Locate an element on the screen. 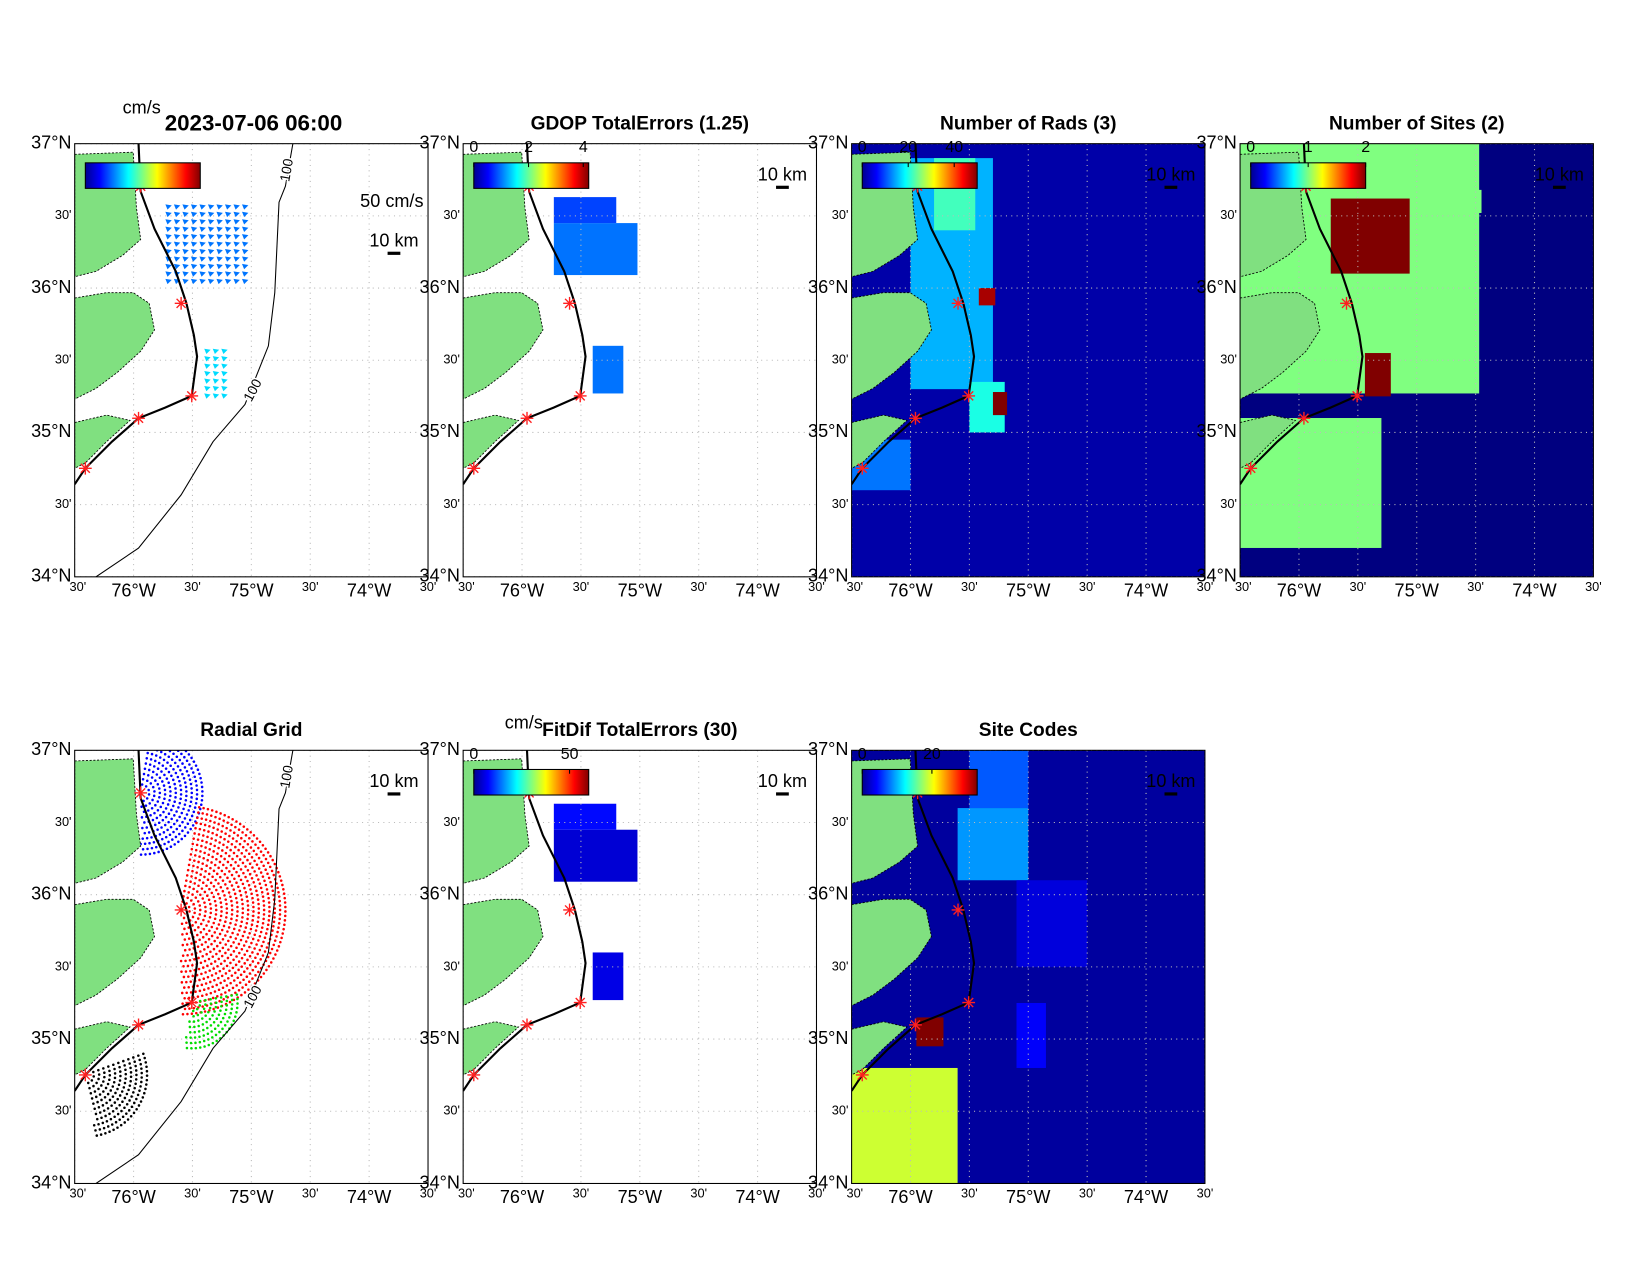 The width and height of the screenshot is (1650, 1275). colorbar-tick-label: 4 is located at coordinates (583, 147).